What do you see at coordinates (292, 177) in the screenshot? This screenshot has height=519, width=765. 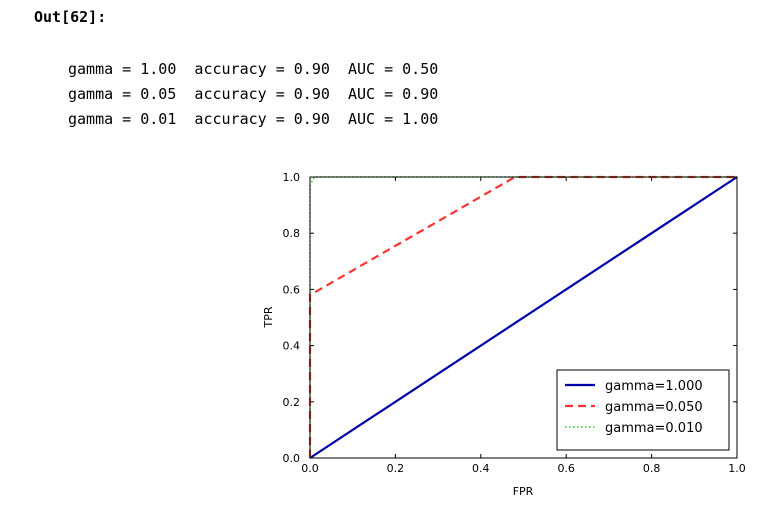 I see `y-tick-label: 1.0` at bounding box center [292, 177].